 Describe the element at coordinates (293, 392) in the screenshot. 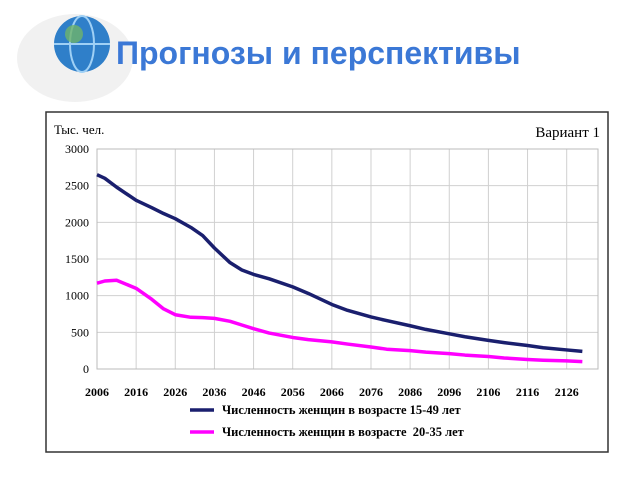

I see `x-tick-label: 2056` at that location.